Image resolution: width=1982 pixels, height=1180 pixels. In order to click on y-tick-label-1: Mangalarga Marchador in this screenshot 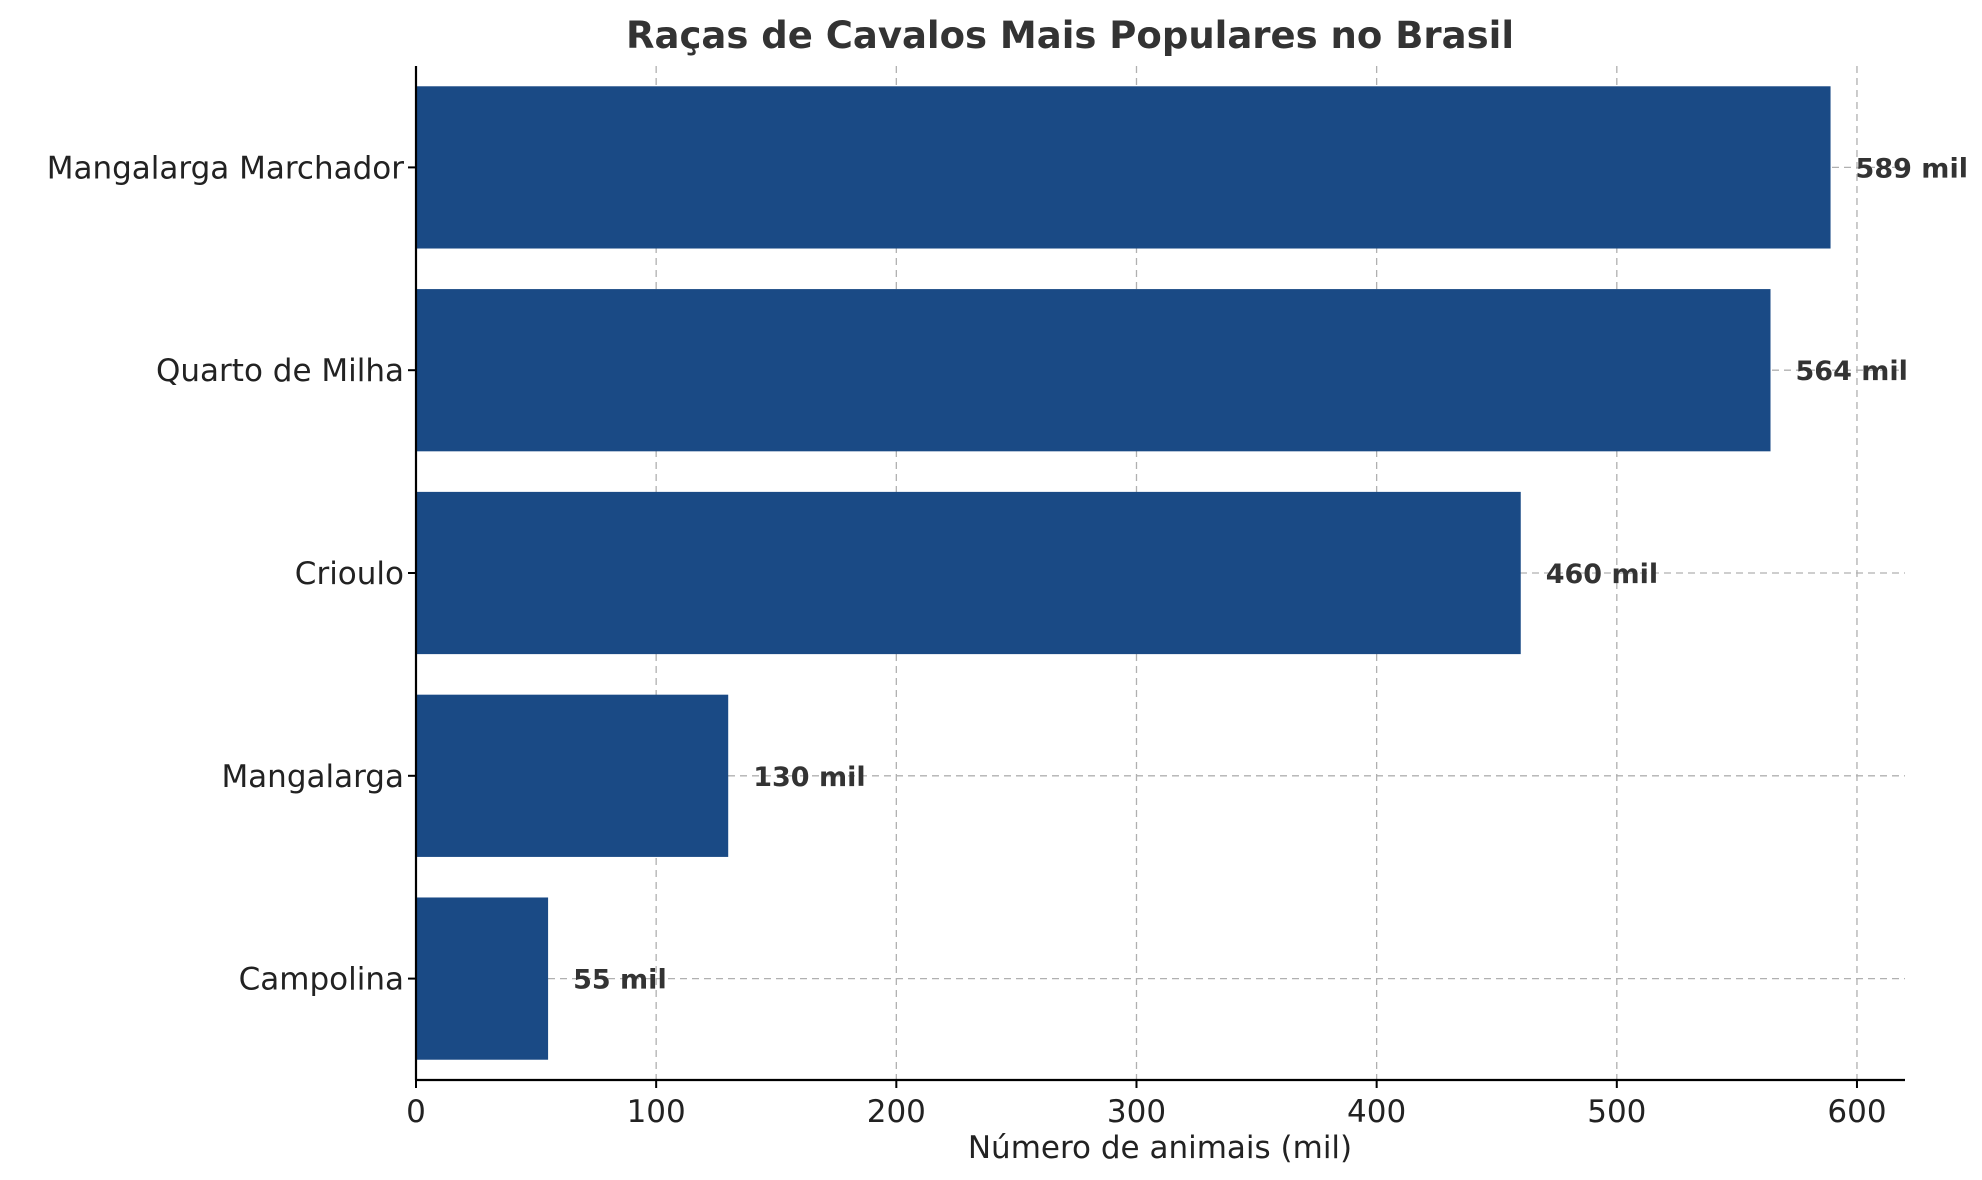, I will do `click(226, 168)`.